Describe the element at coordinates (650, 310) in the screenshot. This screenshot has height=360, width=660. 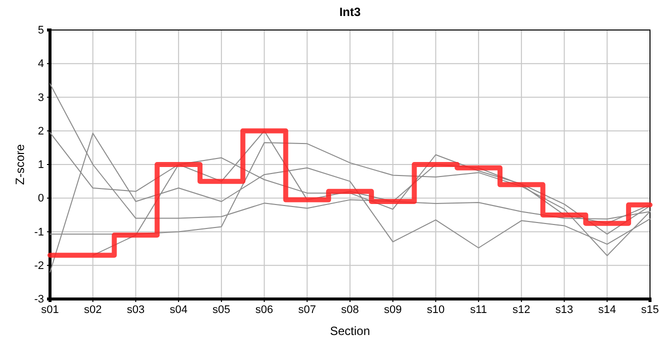
I see `x-tick-label: s15` at that location.